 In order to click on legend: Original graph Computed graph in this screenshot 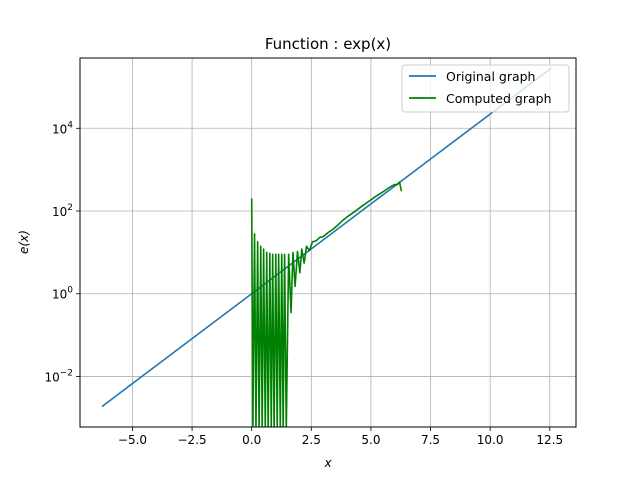, I will do `click(485, 88)`.